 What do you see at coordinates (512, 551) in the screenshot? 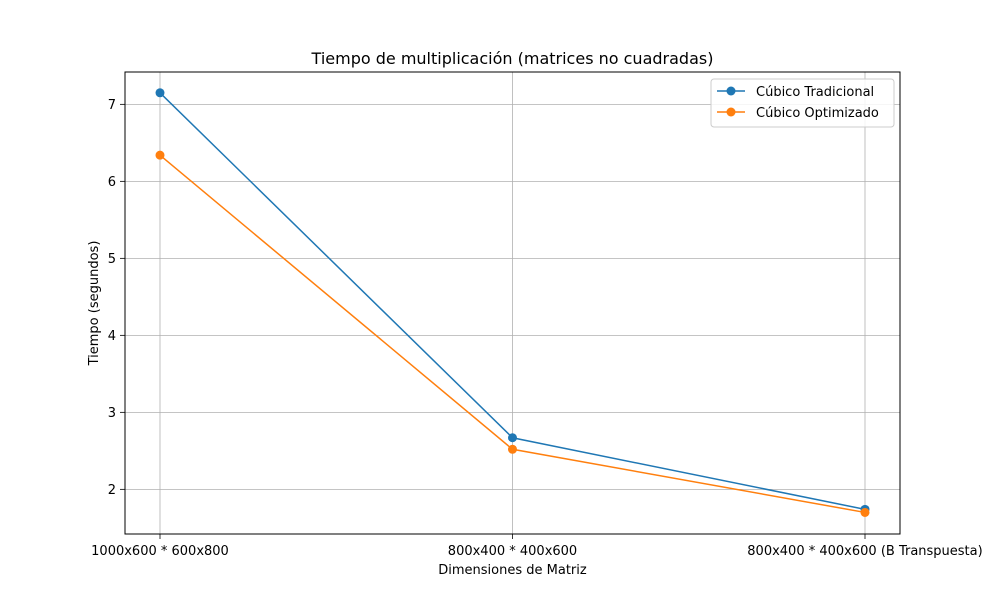
I see `x-tick-label: 800x400 * 400x600` at bounding box center [512, 551].